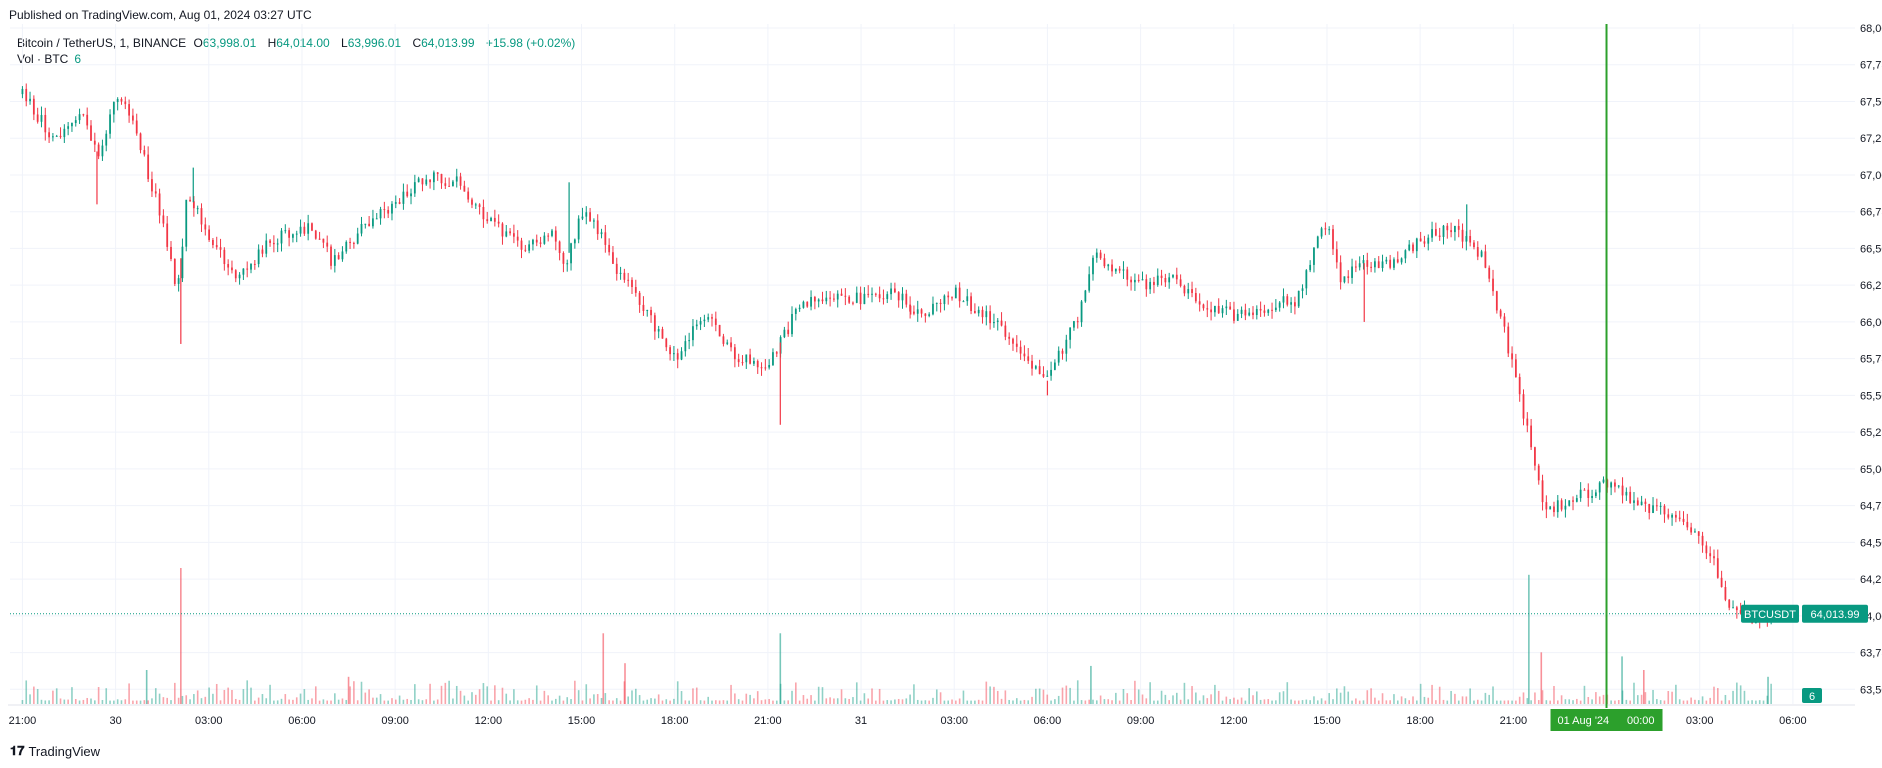 The height and width of the screenshot is (768, 1882). What do you see at coordinates (1871, 139) in the screenshot?
I see `y-tick-label: 67,250.00` at bounding box center [1871, 139].